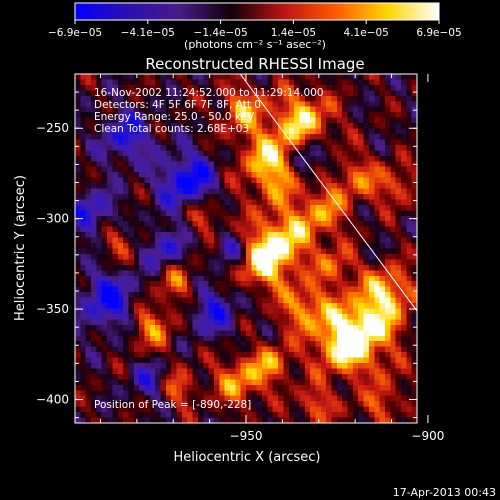 The width and height of the screenshot is (500, 500). I want to click on colorbar-unit-label: (photons cm⁻² s⁻¹ asec⁻²), so click(255, 44).